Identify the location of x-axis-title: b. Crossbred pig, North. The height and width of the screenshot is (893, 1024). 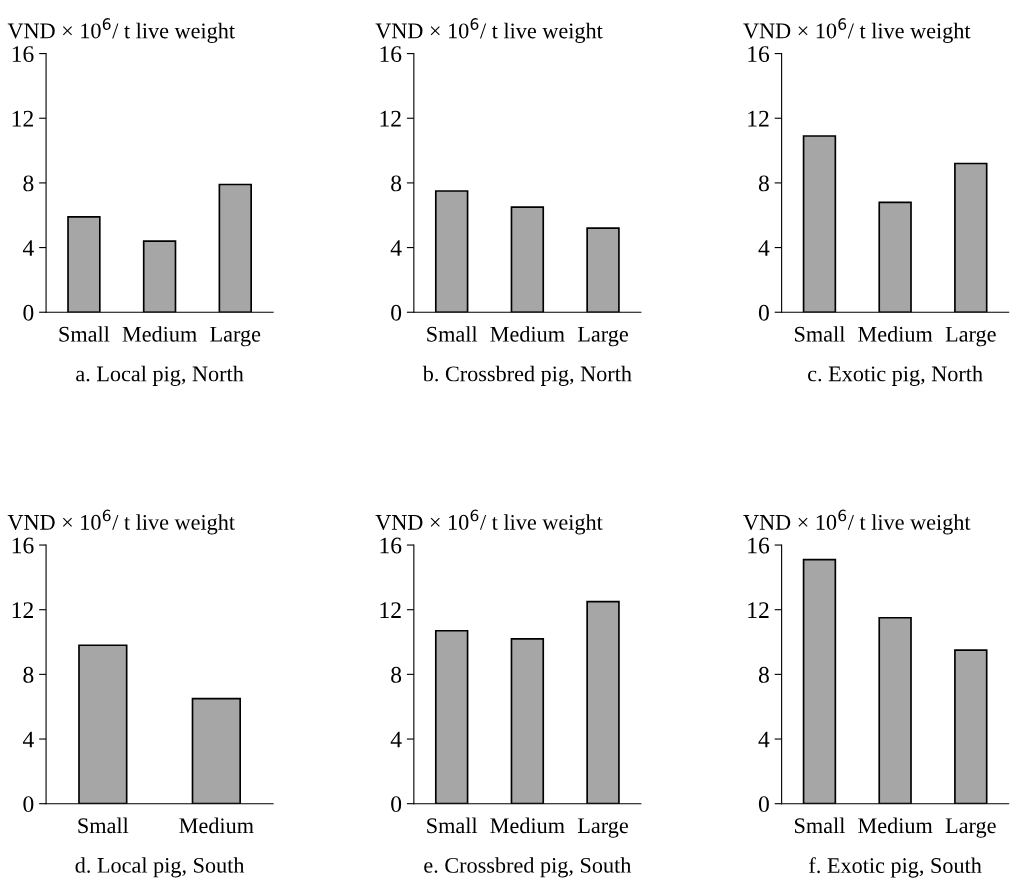
(527, 375).